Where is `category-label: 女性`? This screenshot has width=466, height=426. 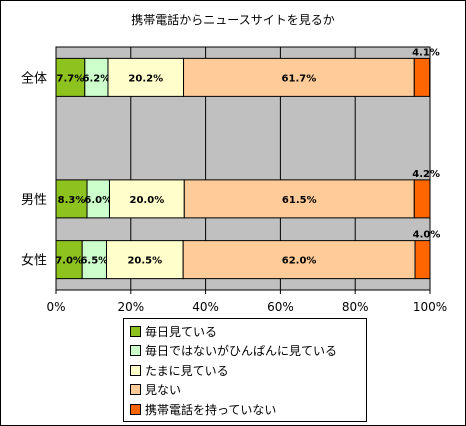 category-label: 女性 is located at coordinates (34, 261).